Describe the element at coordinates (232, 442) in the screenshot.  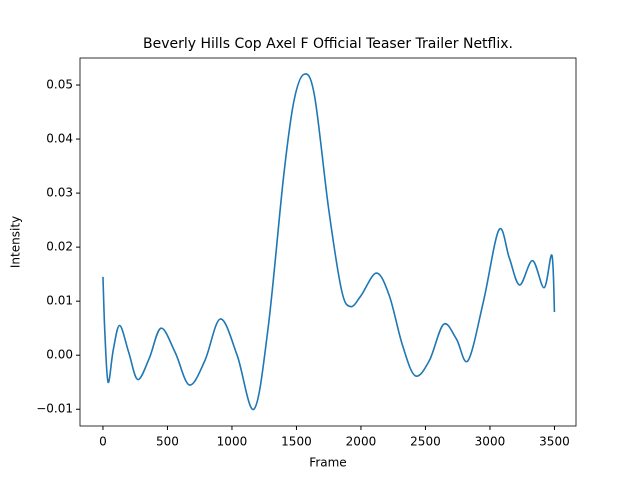
I see `x-tick-label: 1000` at that location.